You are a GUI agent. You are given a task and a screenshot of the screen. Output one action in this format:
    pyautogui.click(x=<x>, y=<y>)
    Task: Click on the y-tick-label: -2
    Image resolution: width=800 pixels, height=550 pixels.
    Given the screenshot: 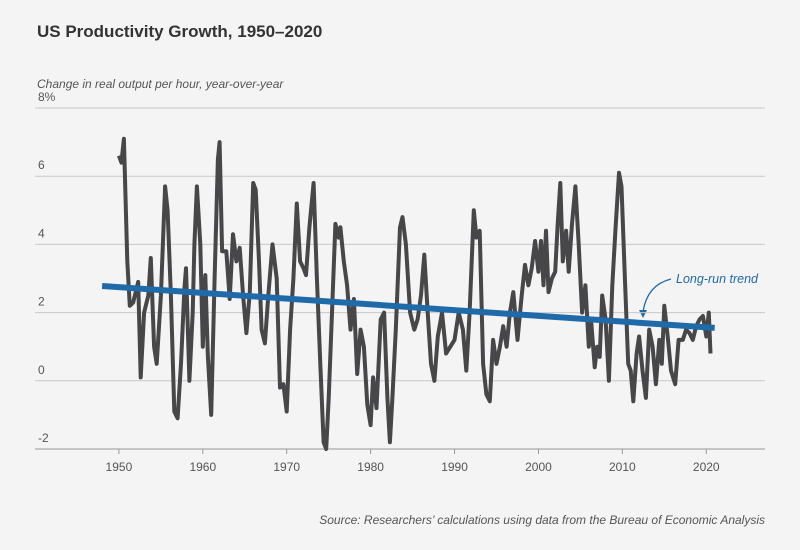 What is the action you would take?
    pyautogui.click(x=43, y=438)
    